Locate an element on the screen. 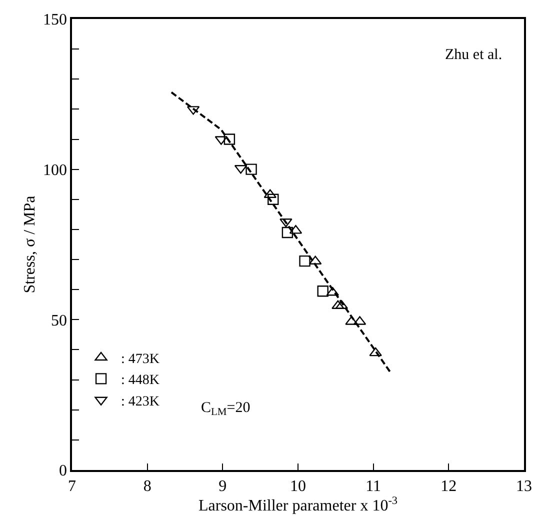 The image size is (544, 526). x-tick-label: 8 is located at coordinates (147, 486).